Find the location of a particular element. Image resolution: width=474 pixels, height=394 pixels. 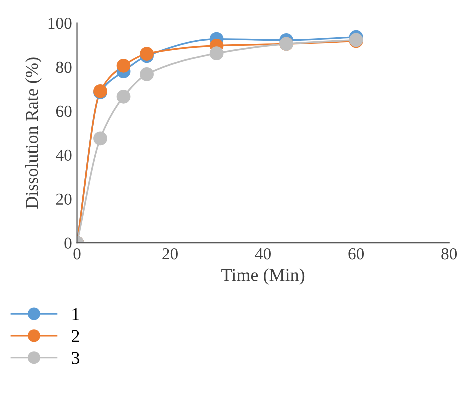

y-tick-label: 0 is located at coordinates (68, 244).